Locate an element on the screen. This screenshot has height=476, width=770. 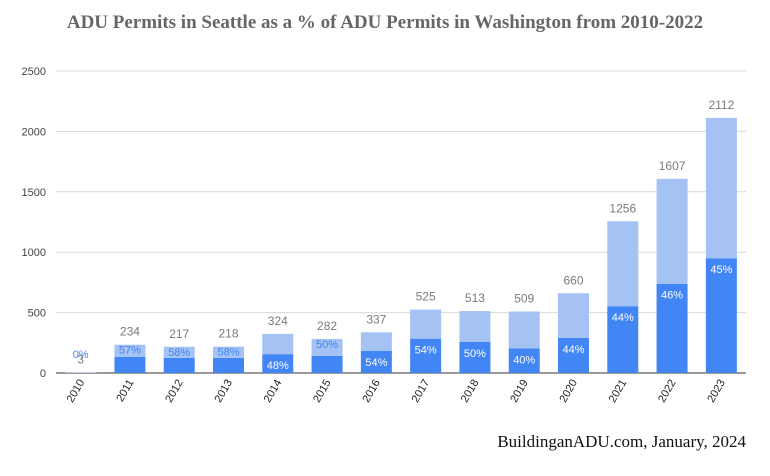
bar-rest-2019 is located at coordinates (524, 330).